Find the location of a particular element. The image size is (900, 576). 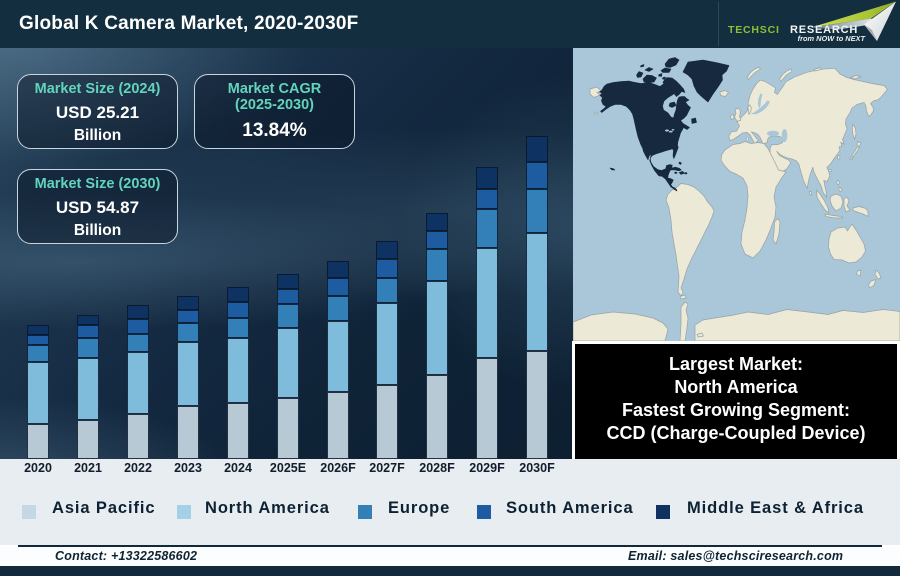

svg-text: from NOW to NEXT is located at coordinates (832, 38).